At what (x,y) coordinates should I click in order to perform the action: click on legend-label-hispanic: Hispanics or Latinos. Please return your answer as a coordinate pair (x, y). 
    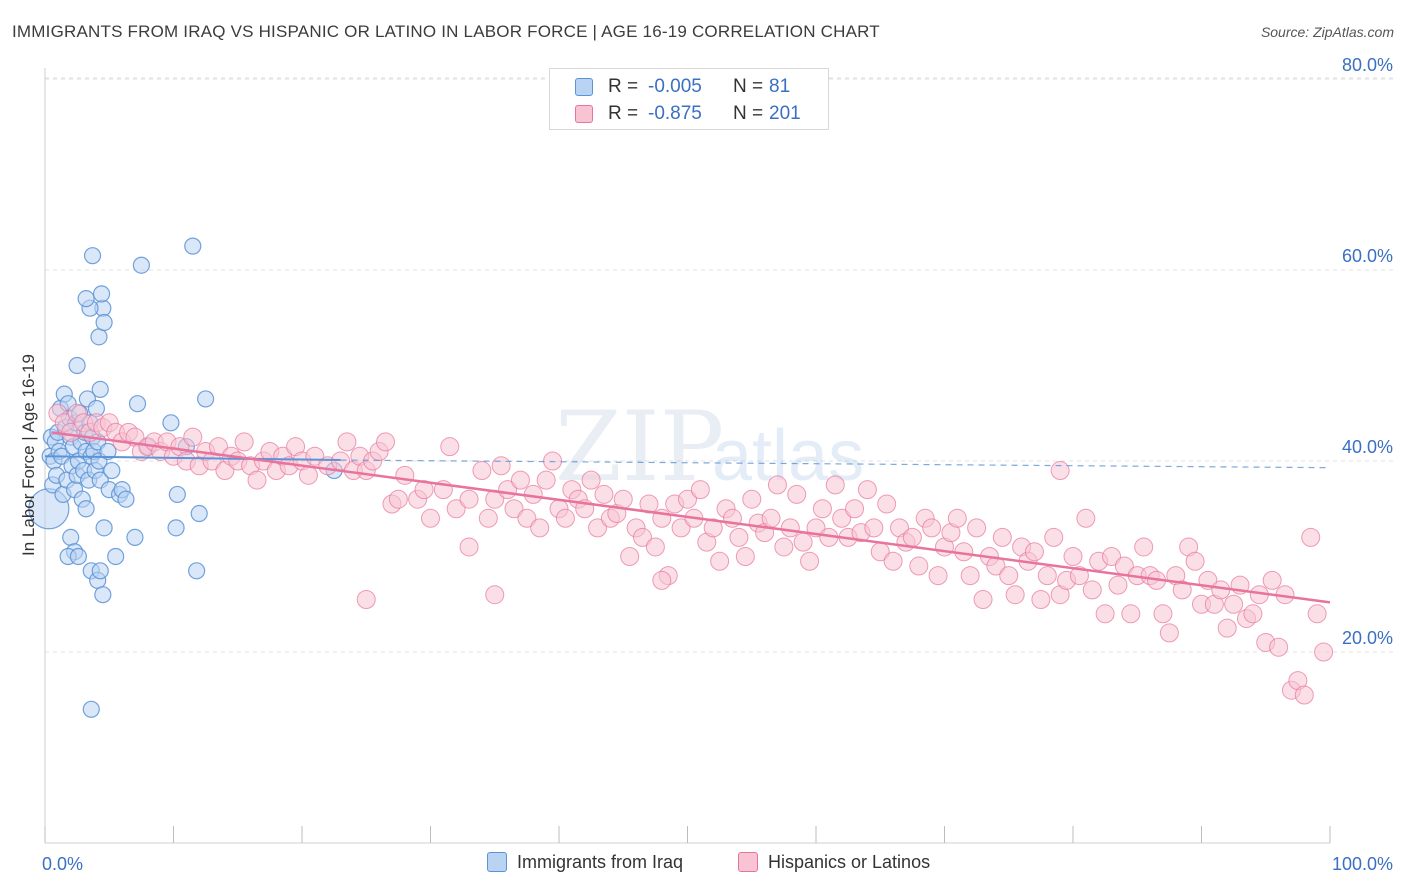
    Looking at the image, I should click on (849, 862).